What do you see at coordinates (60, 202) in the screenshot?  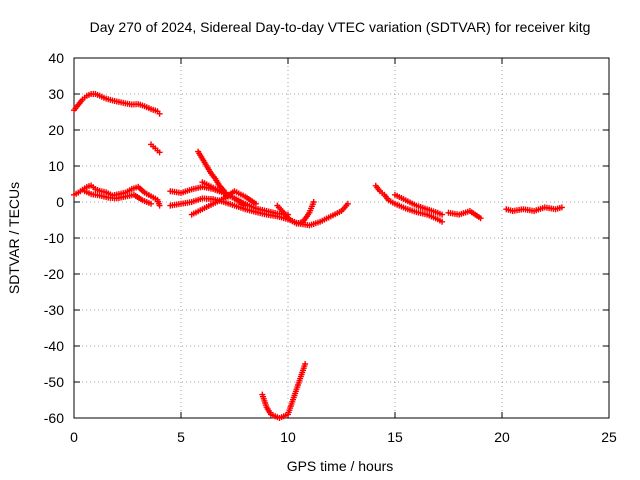 I see `y-tick-label: 0` at bounding box center [60, 202].